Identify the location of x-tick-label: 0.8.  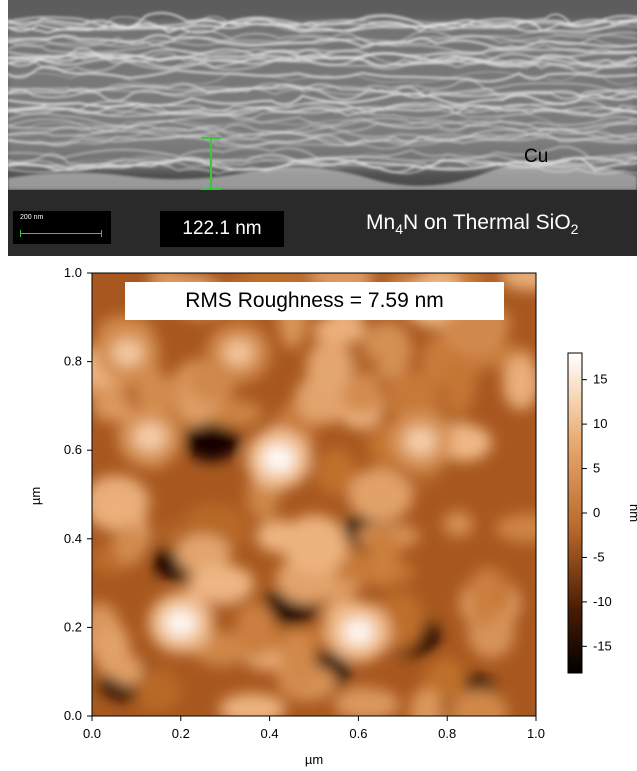
(447, 733).